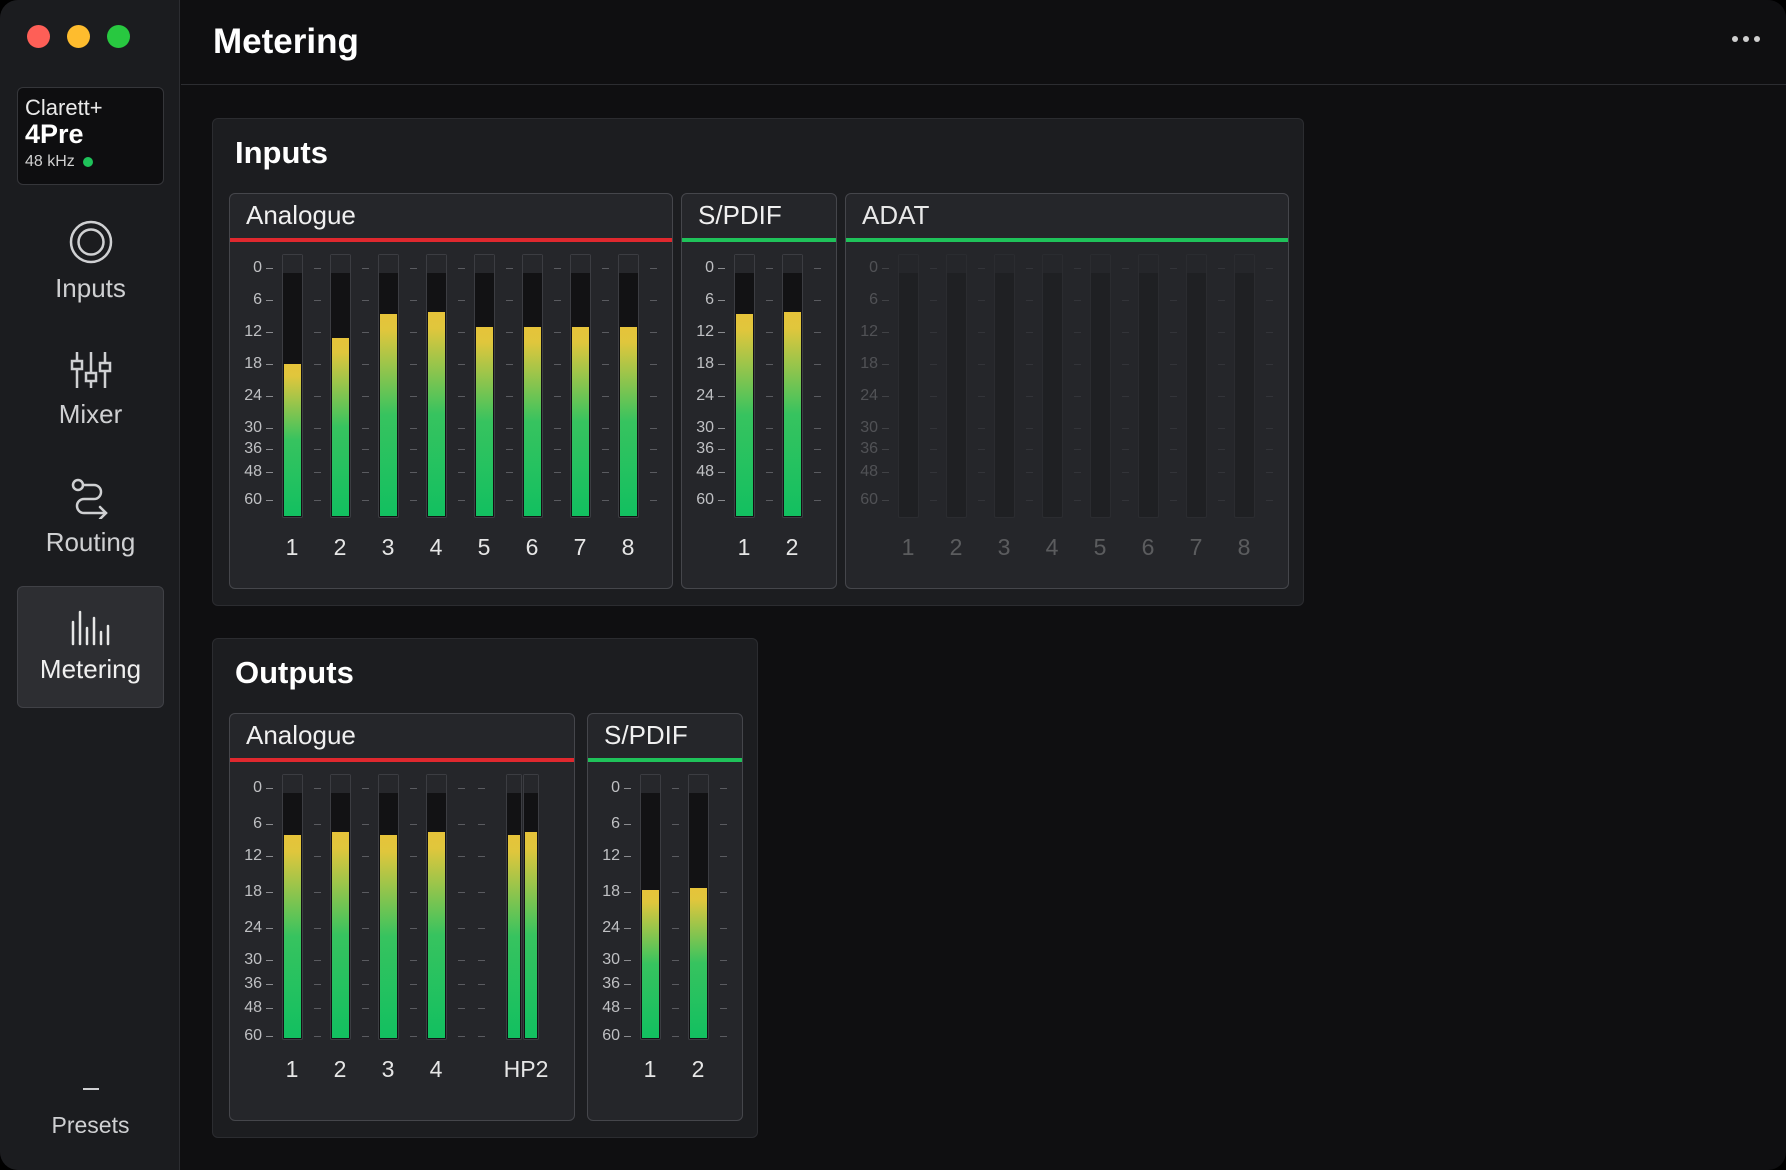 The image size is (1786, 1170). What do you see at coordinates (90, 136) in the screenshot?
I see `device-card: Clarett+ 4Pre 48 kHz` at bounding box center [90, 136].